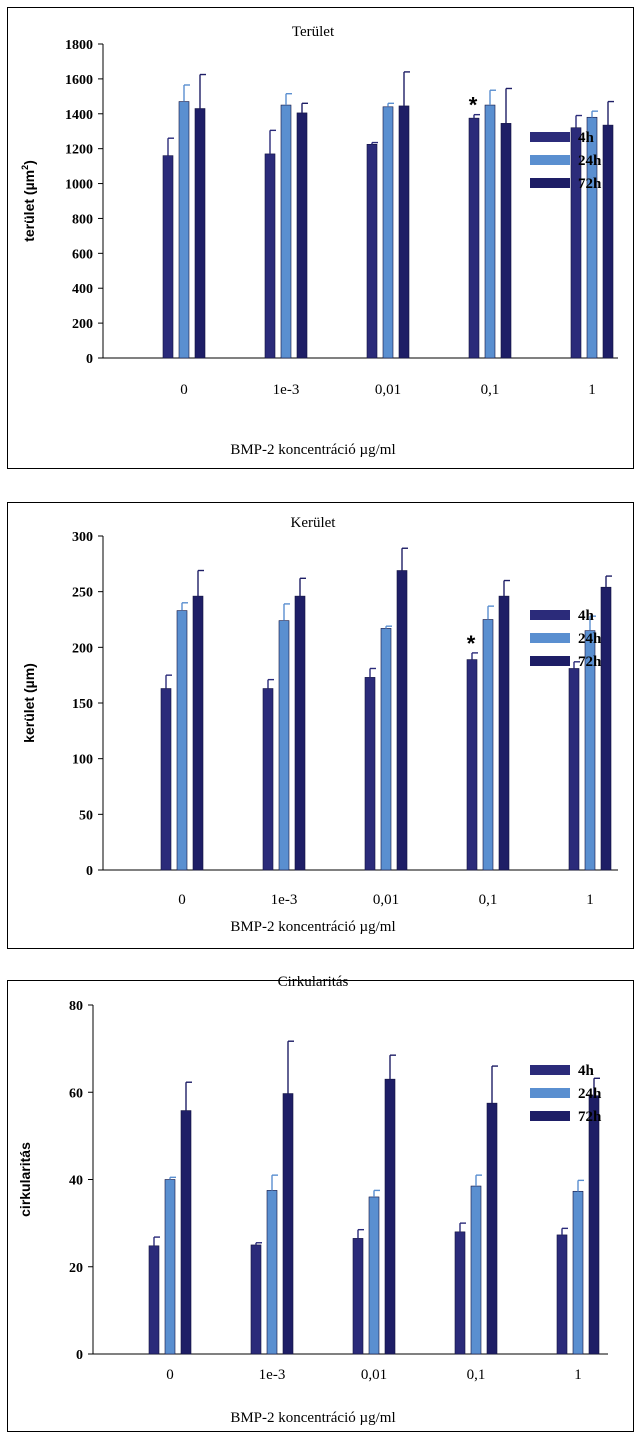  I want to click on y-axis-label: cirkularitás, so click(25, 1179).